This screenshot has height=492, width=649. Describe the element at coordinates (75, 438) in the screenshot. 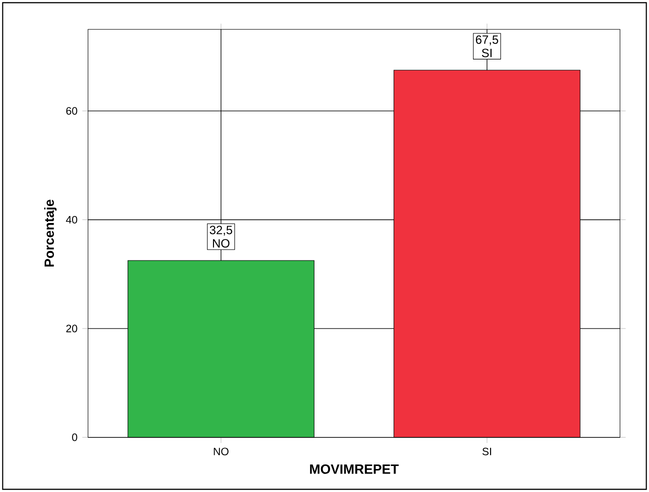

I see `y-tick-label: 0` at that location.